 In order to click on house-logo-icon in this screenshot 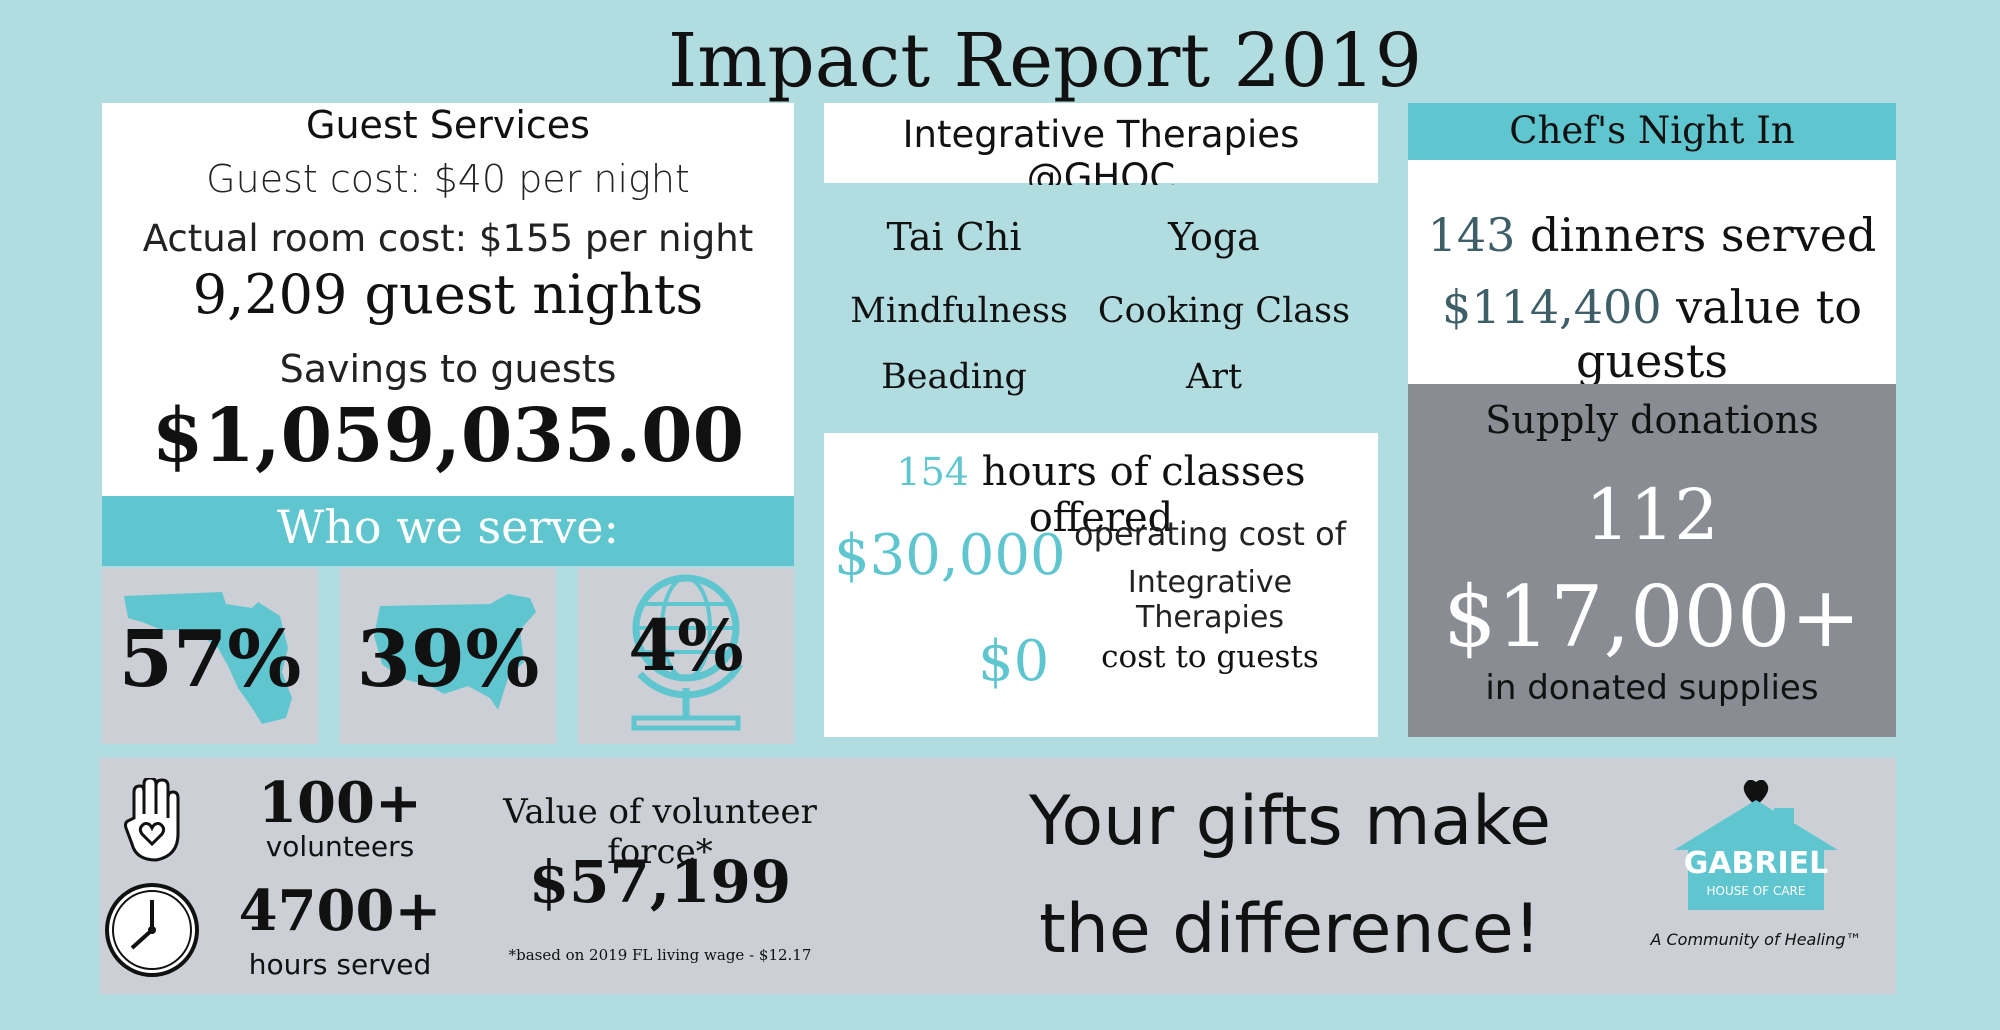, I will do `click(1756, 845)`.